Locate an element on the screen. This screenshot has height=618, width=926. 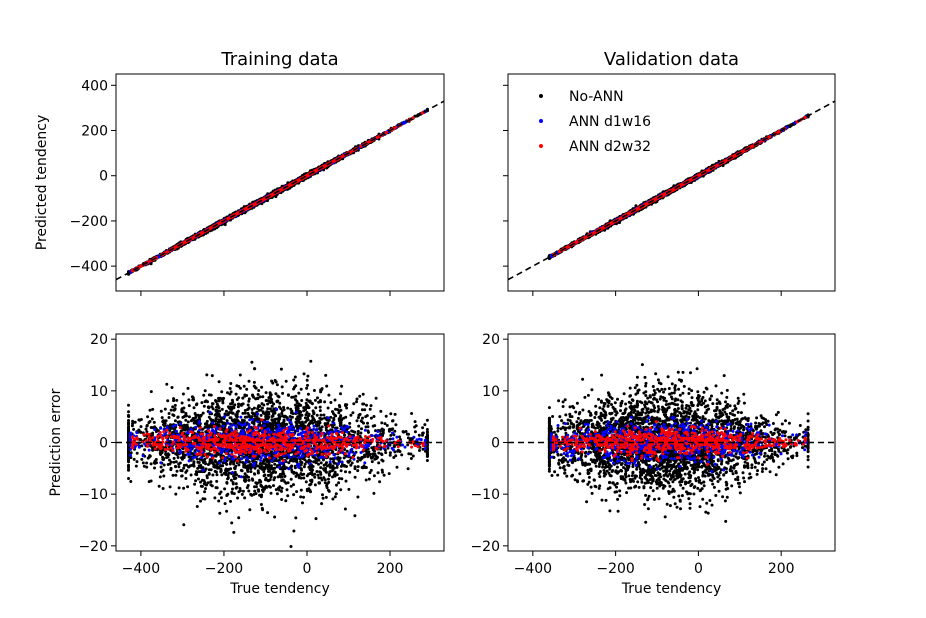
reference-line is located at coordinates (280, 190).